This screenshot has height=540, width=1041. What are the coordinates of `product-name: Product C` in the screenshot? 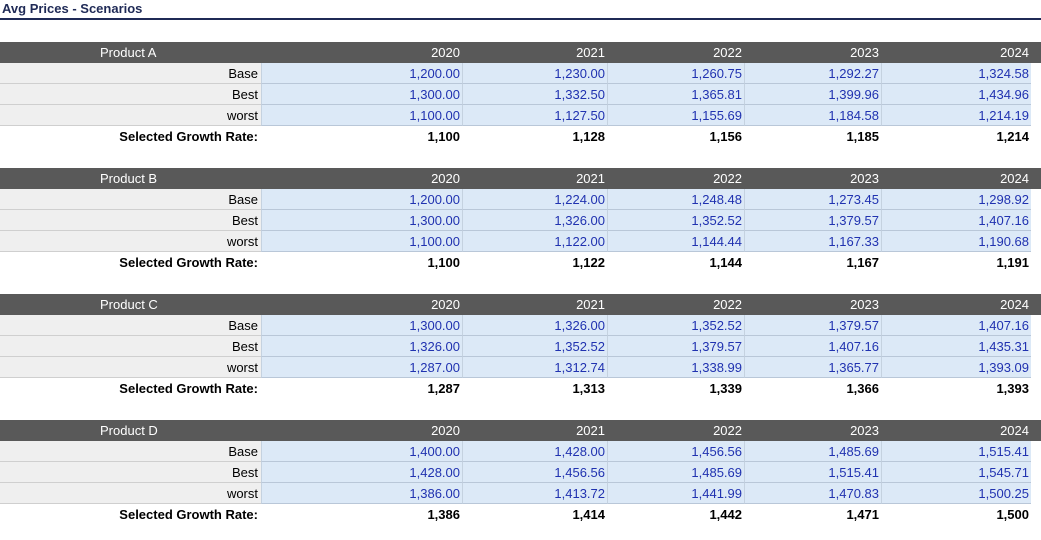 It's located at (129, 304).